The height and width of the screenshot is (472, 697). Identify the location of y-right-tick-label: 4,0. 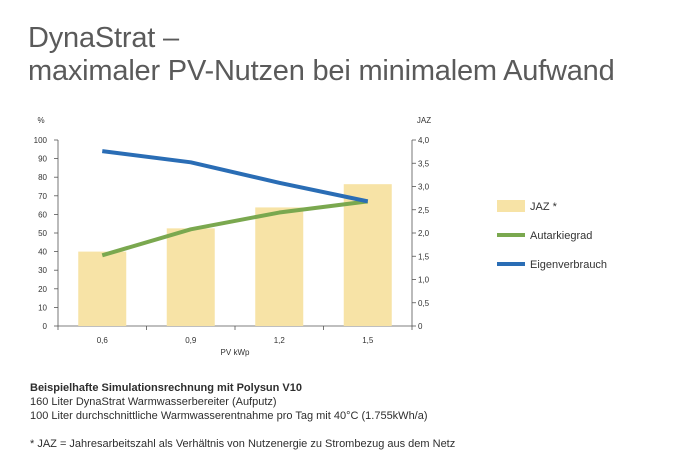
(424, 140).